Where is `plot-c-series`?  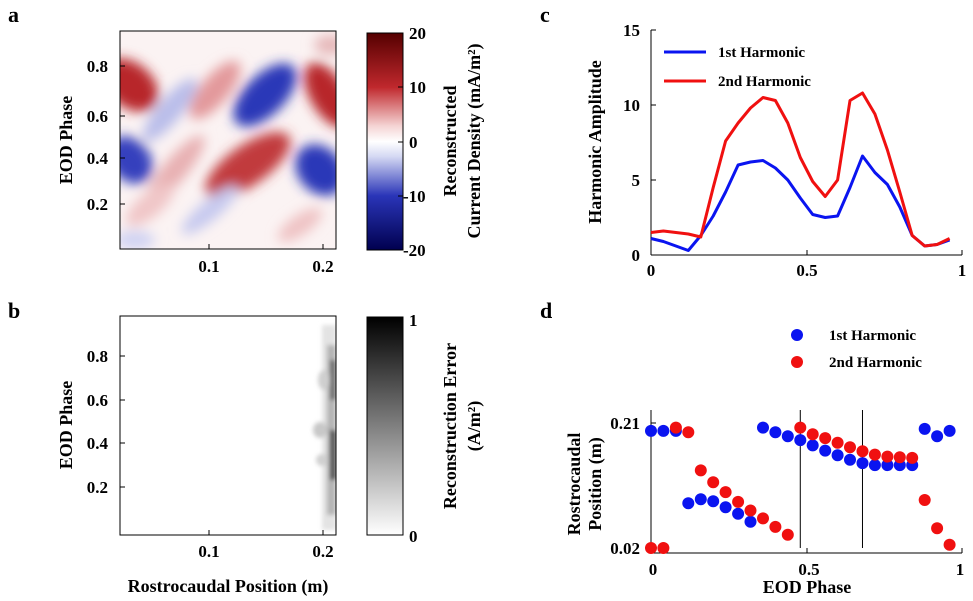
plot-c-series is located at coordinates (800, 171).